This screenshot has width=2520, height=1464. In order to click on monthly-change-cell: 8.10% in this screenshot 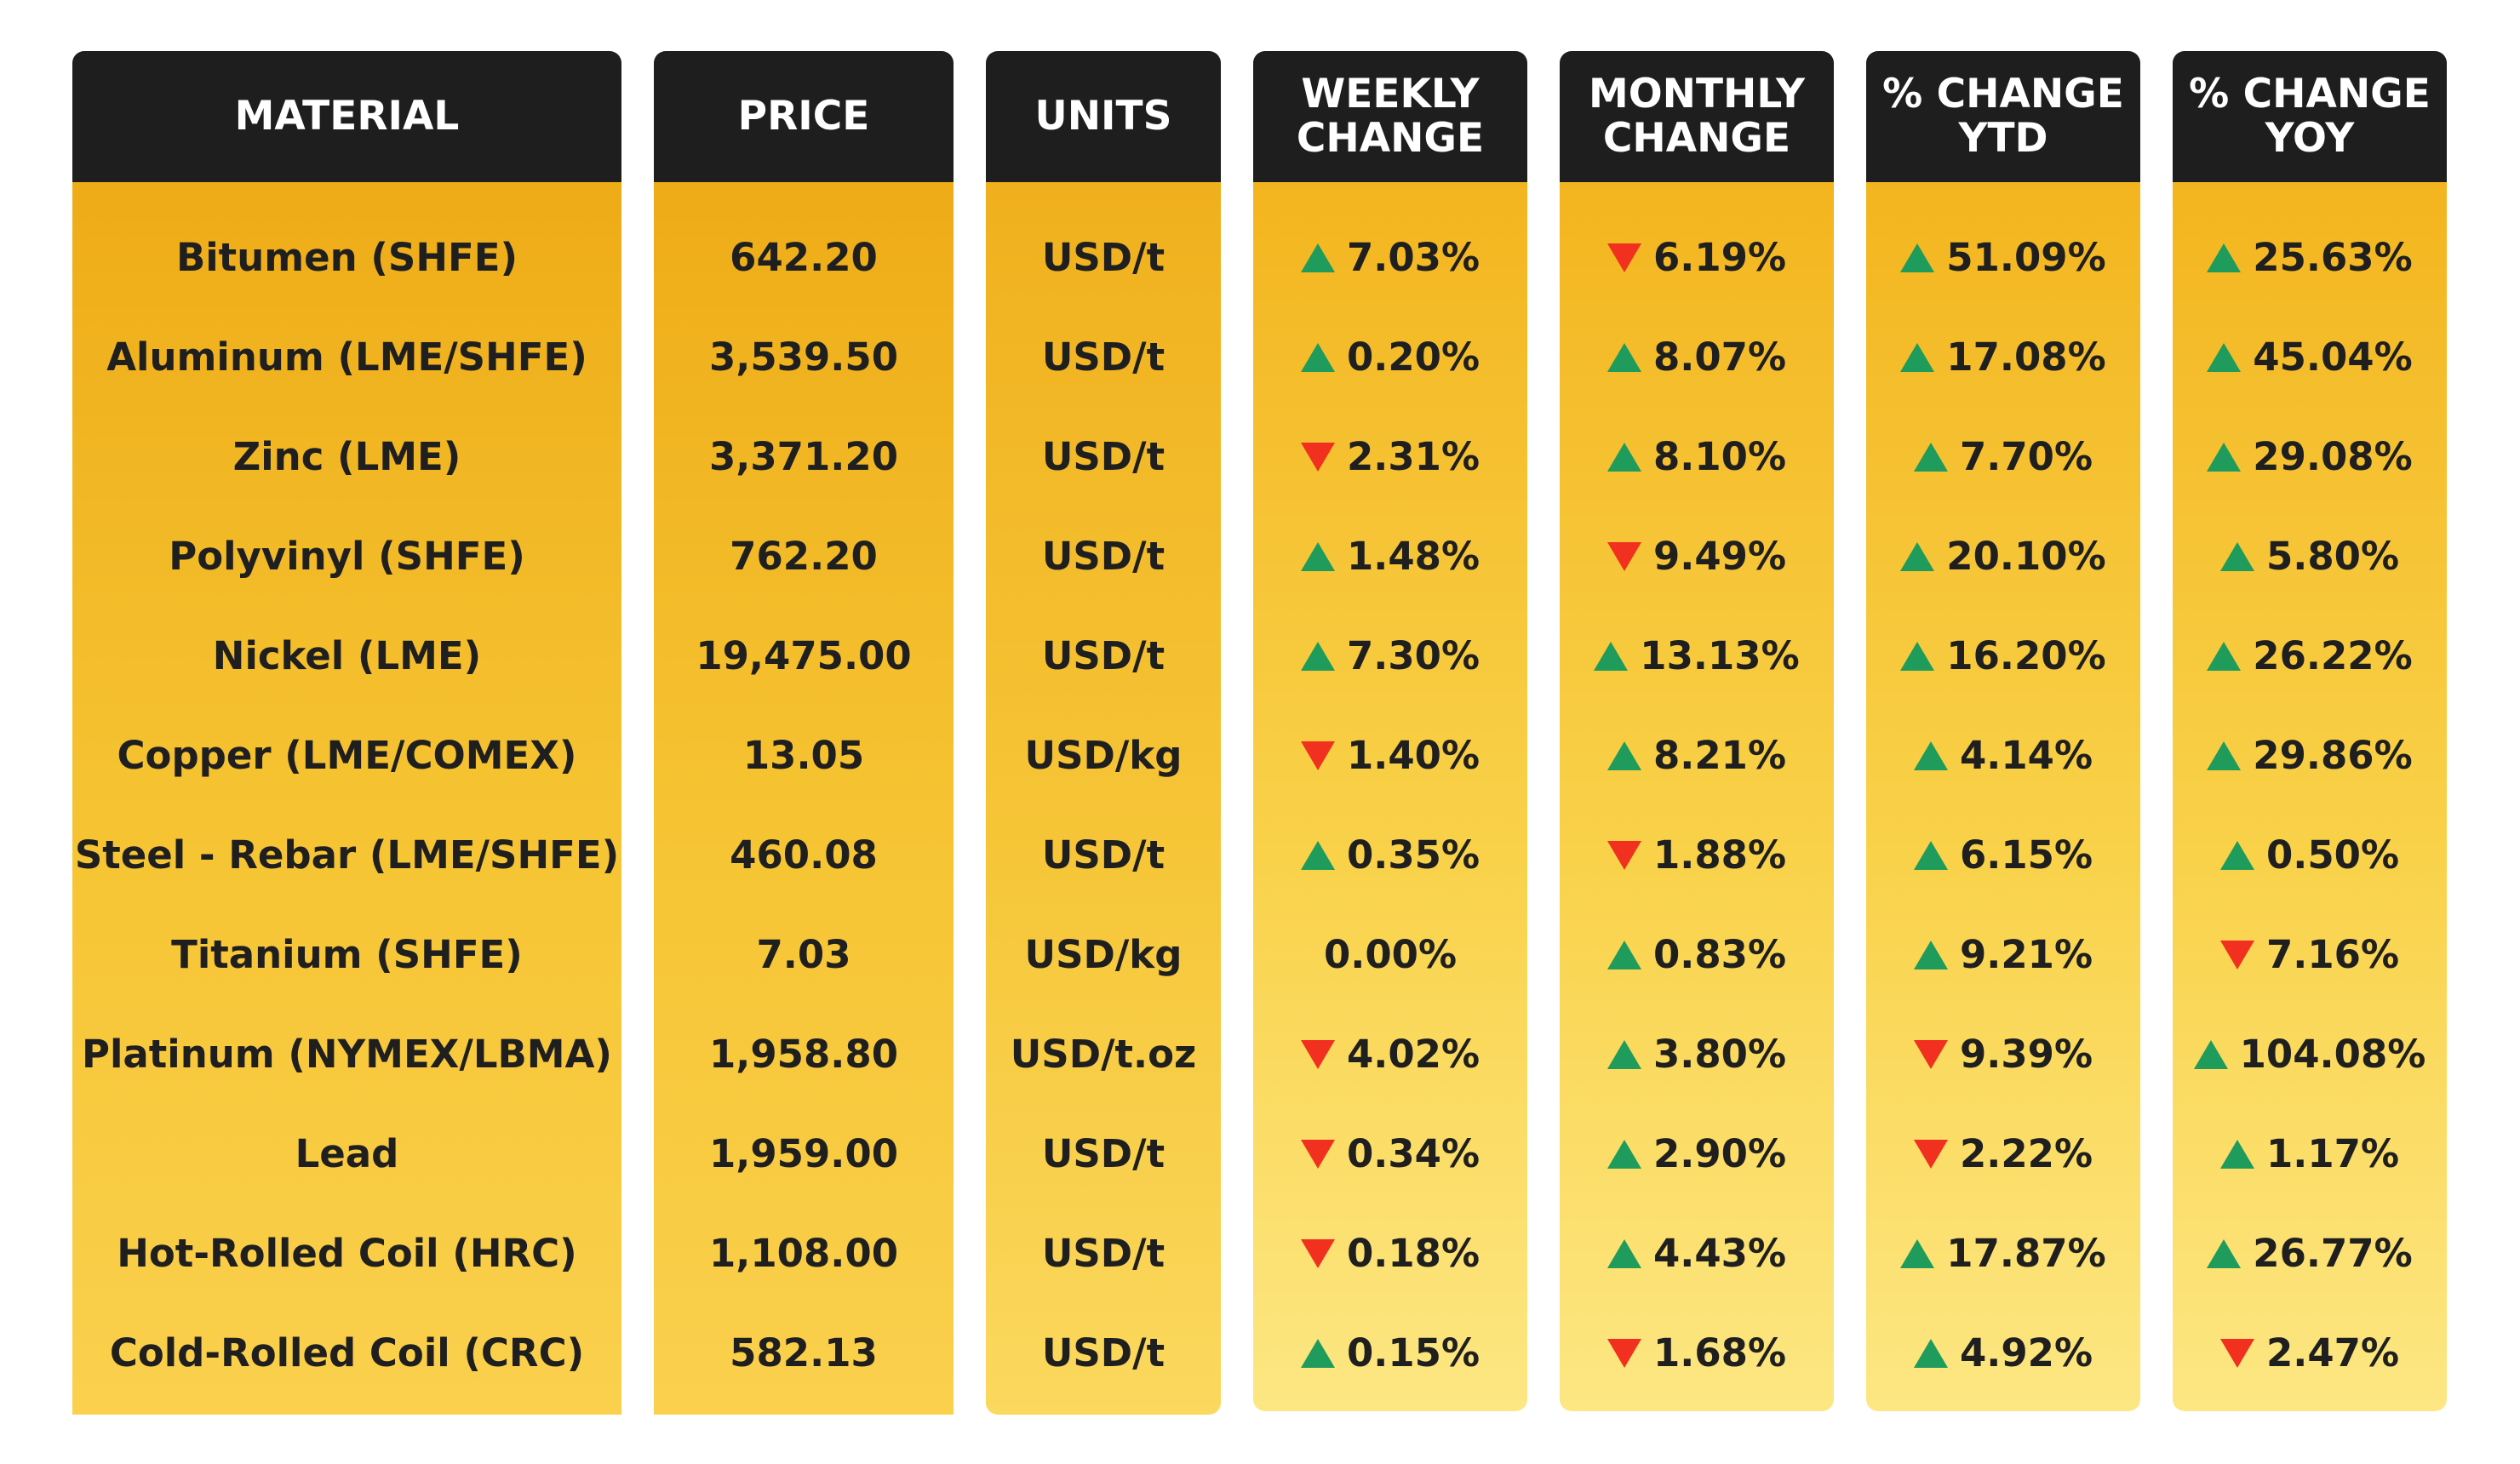, I will do `click(1697, 456)`.